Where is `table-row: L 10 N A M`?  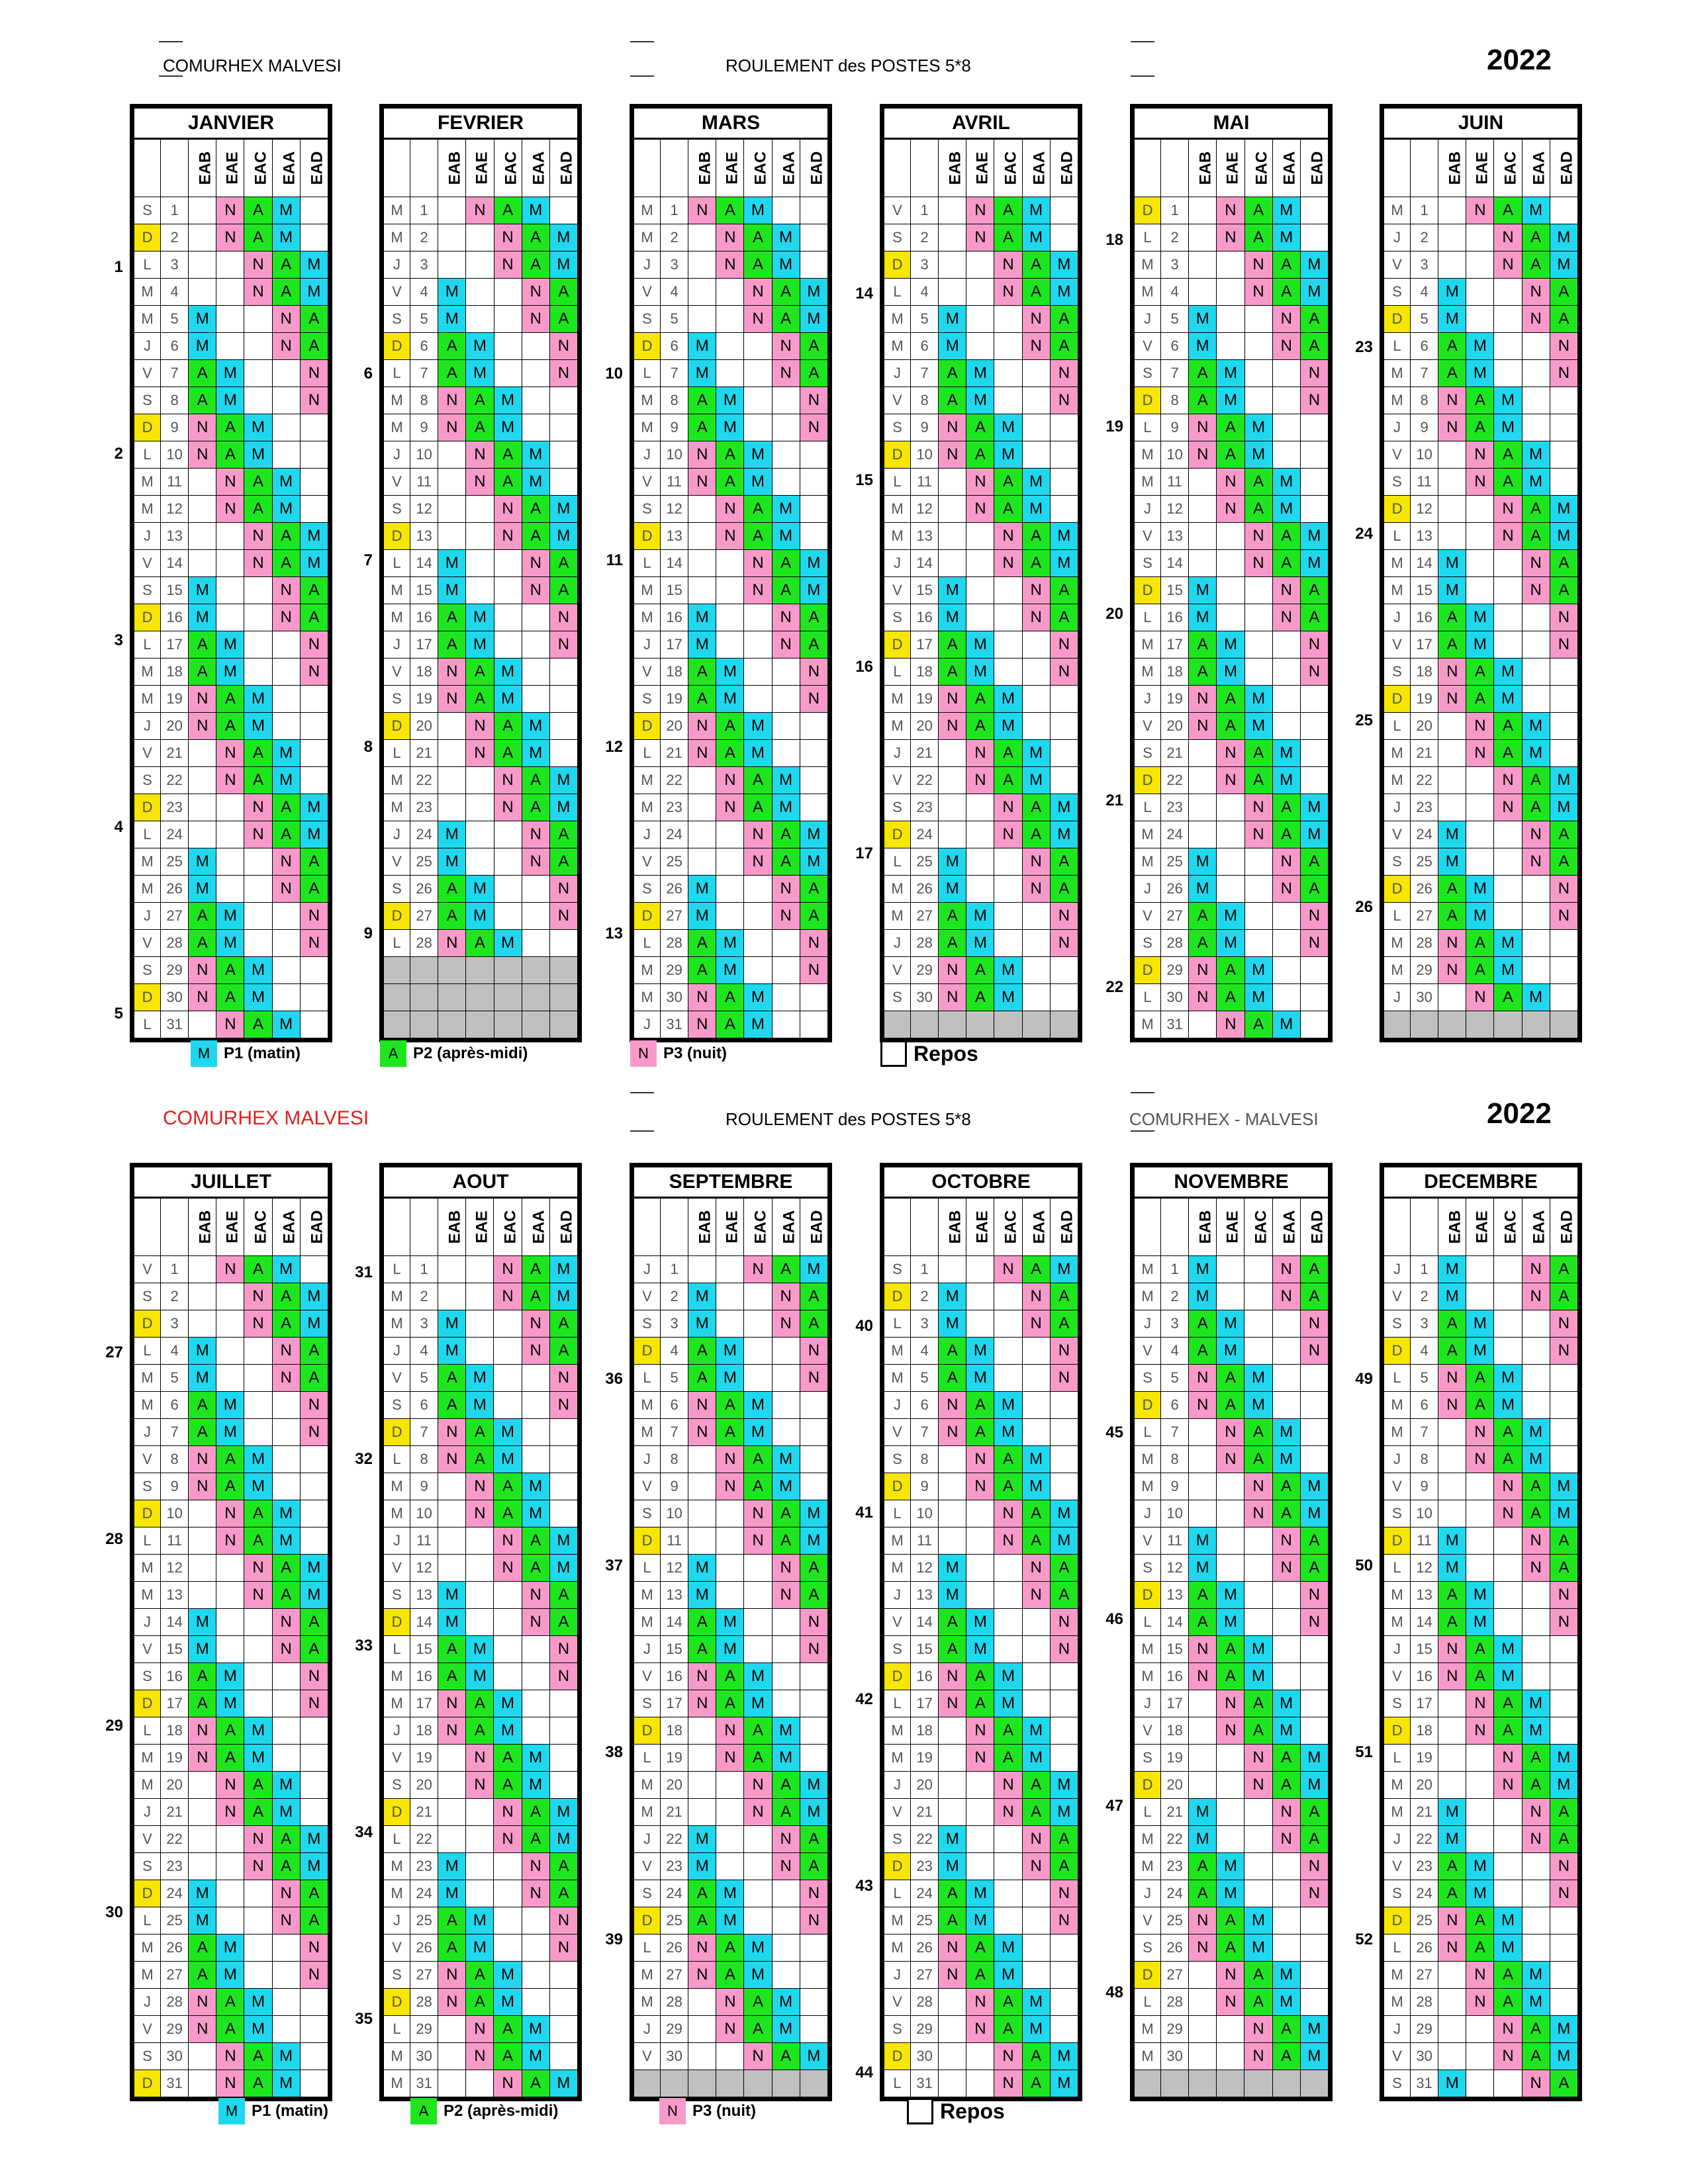 table-row: L 10 N A M is located at coordinates (981, 1513).